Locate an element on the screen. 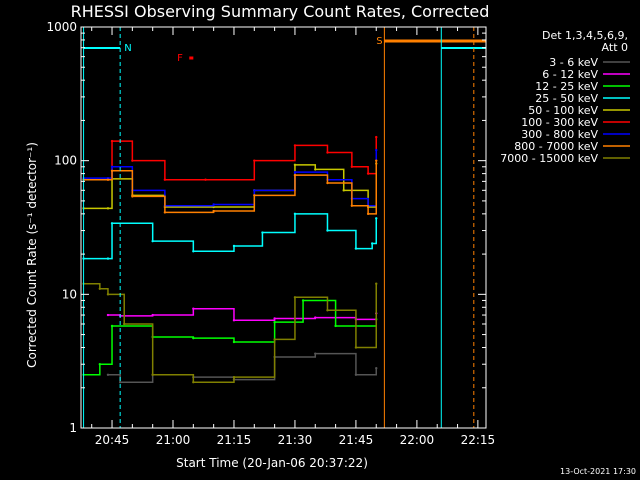 The image size is (640, 480). saa-flag-label: S is located at coordinates (379, 41).